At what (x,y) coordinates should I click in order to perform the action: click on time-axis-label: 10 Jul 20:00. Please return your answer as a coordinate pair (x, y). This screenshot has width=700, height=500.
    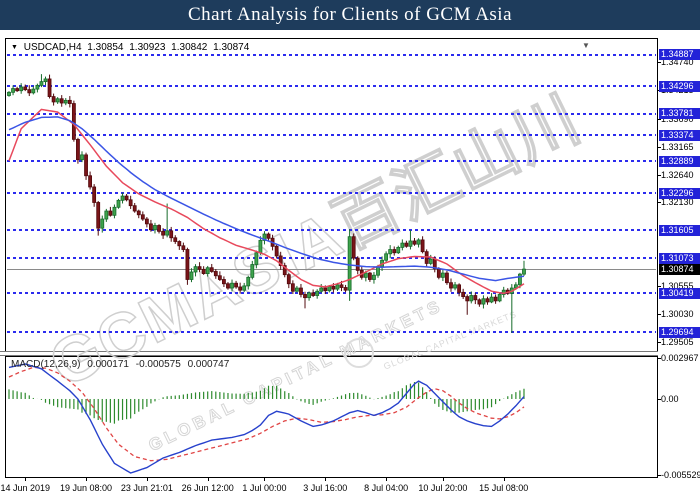
    Looking at the image, I should click on (443, 488).